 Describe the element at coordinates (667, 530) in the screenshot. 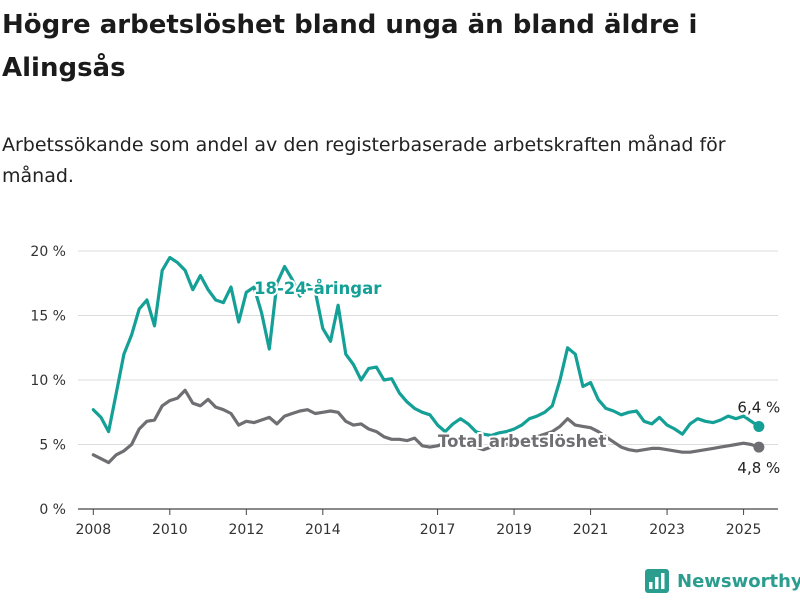

I see `x-tick-label: 2023` at that location.